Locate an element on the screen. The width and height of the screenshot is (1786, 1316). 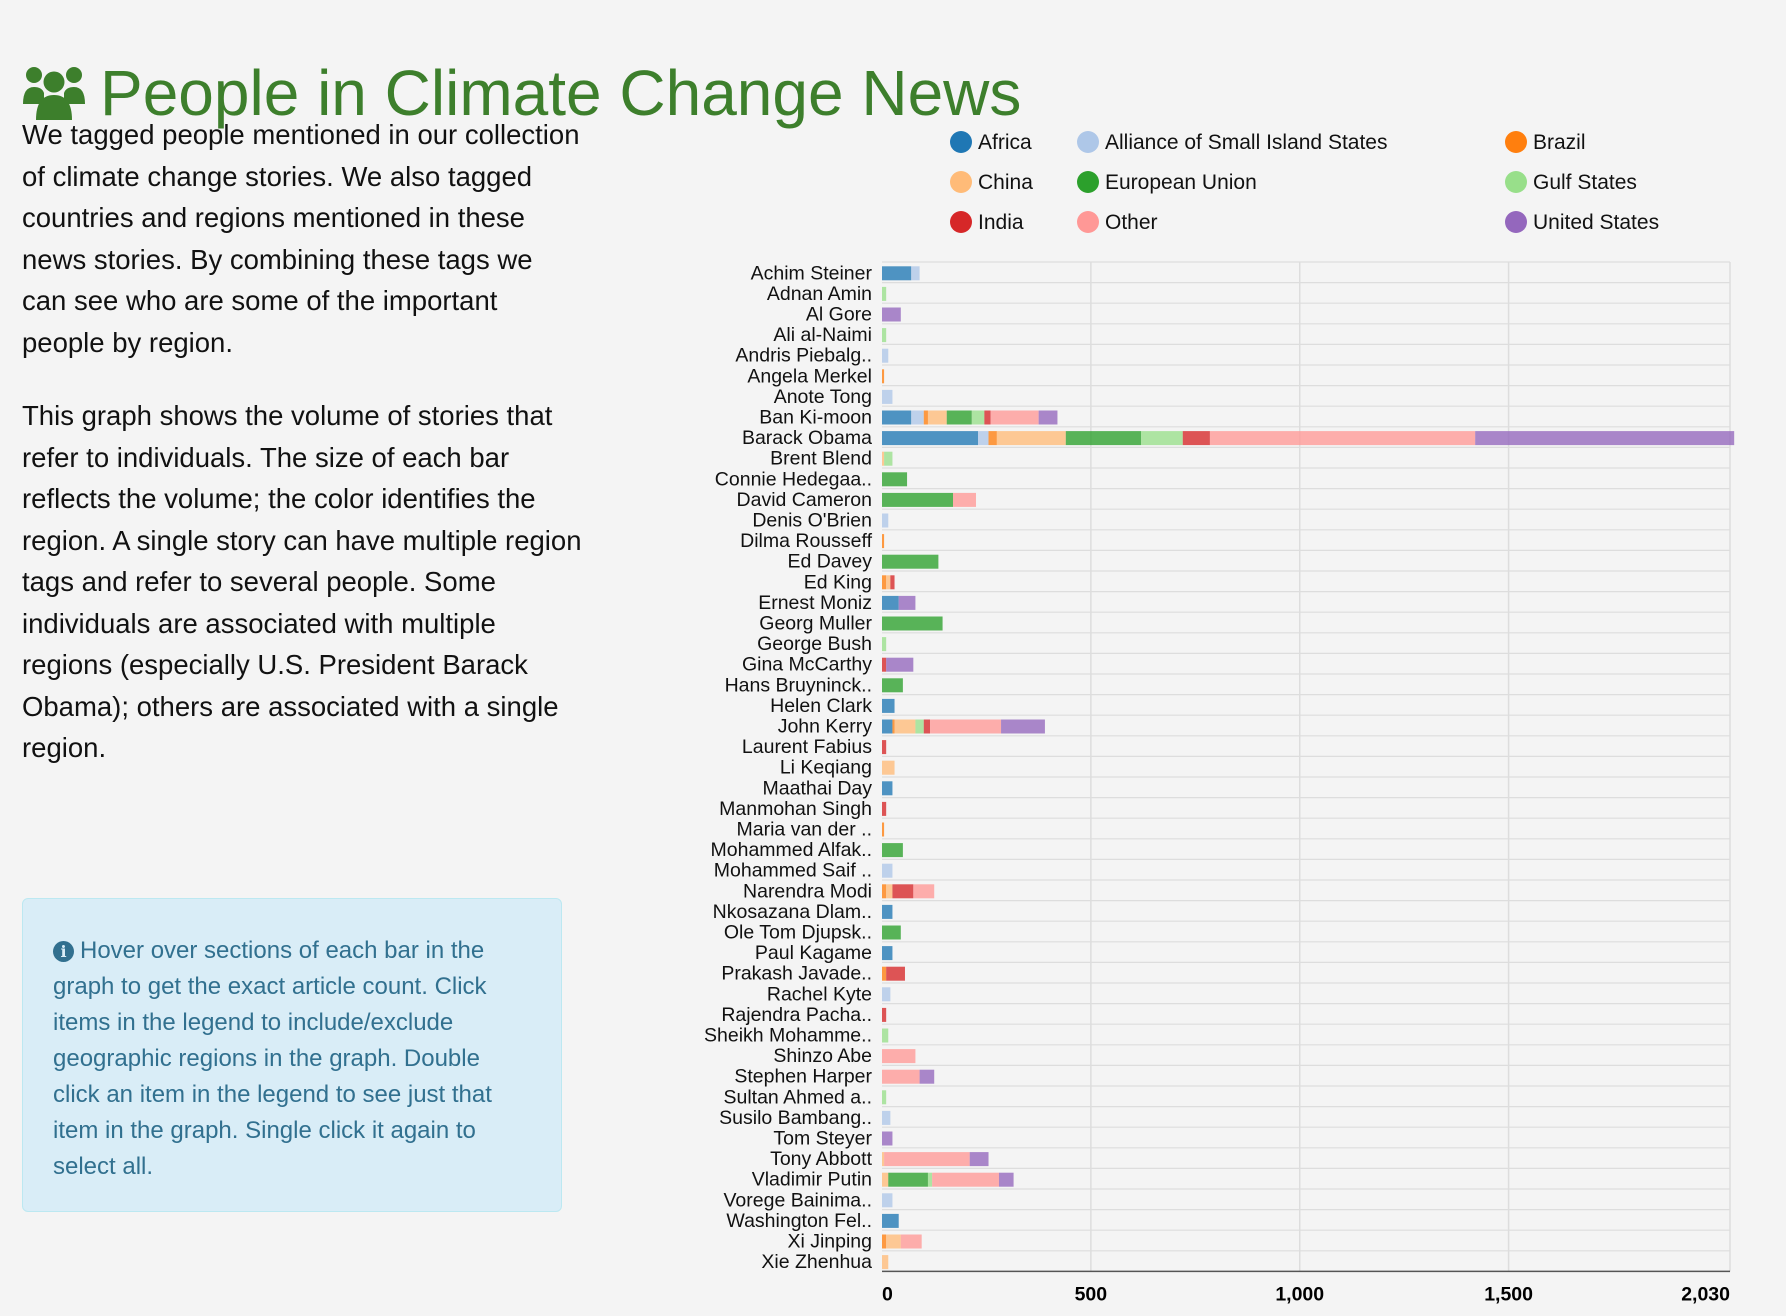
legend-item: European Union is located at coordinates (1167, 182).